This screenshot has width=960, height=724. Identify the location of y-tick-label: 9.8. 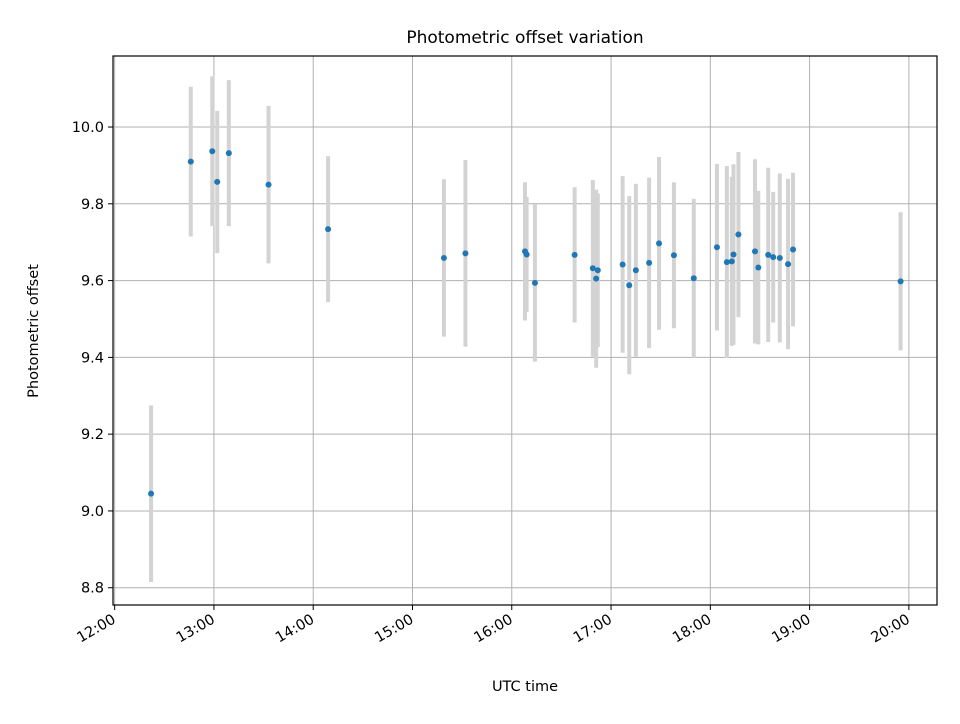
(92, 205).